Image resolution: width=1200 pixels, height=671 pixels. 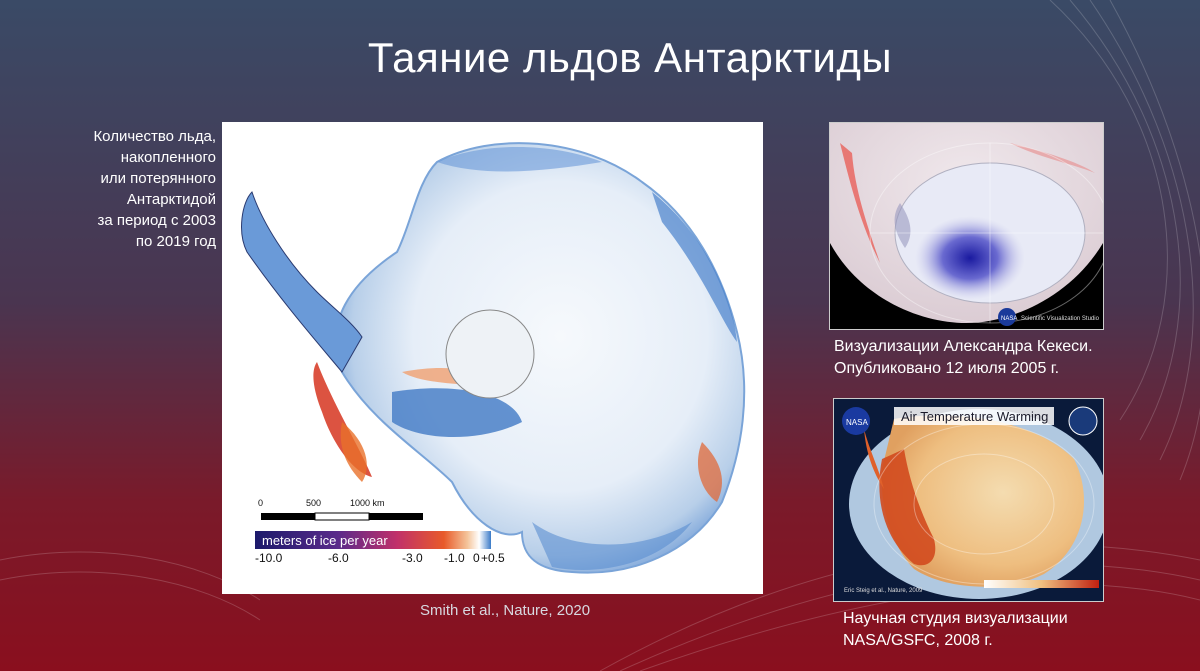 What do you see at coordinates (269, 558) in the screenshot?
I see `legend-tick: -10.0` at bounding box center [269, 558].